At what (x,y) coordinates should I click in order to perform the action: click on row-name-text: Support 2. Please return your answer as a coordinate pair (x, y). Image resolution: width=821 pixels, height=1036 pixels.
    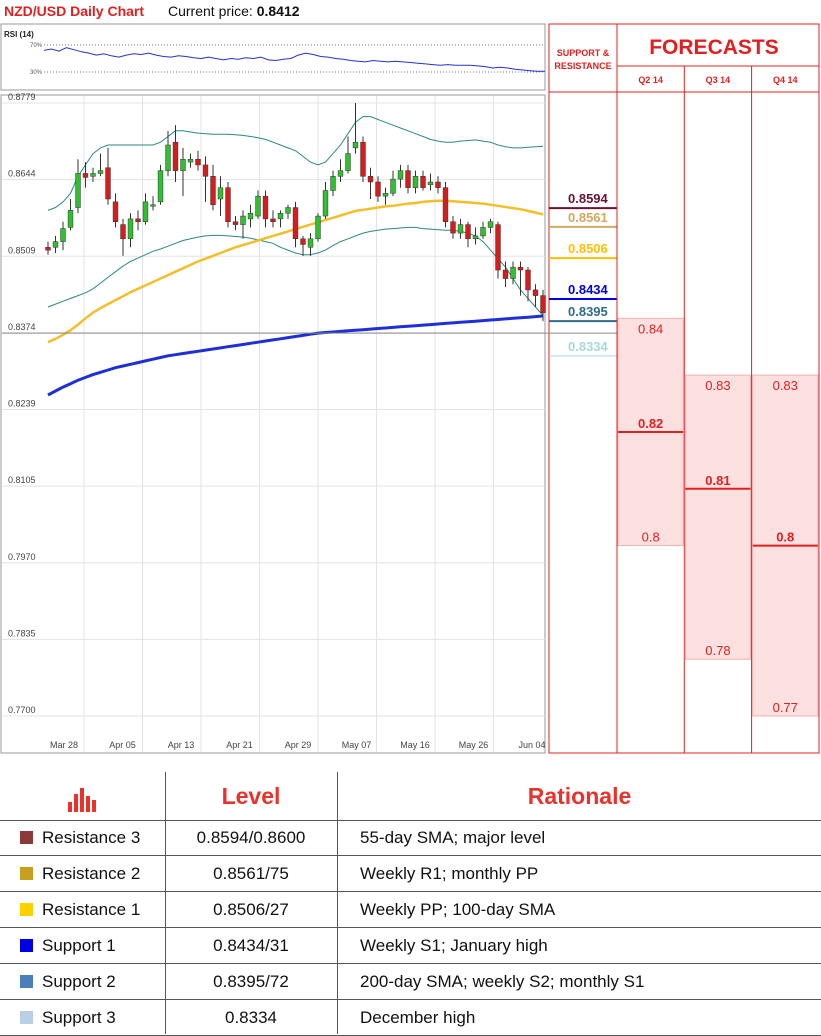
    Looking at the image, I should click on (79, 981).